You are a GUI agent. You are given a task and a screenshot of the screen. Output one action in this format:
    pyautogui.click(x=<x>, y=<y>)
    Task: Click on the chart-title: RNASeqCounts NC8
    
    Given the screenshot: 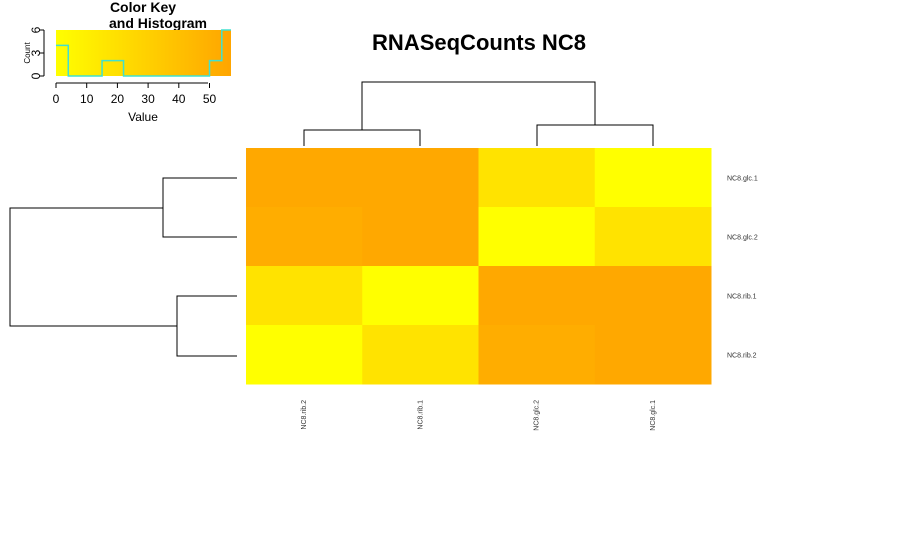 What is the action you would take?
    pyautogui.click(x=479, y=42)
    